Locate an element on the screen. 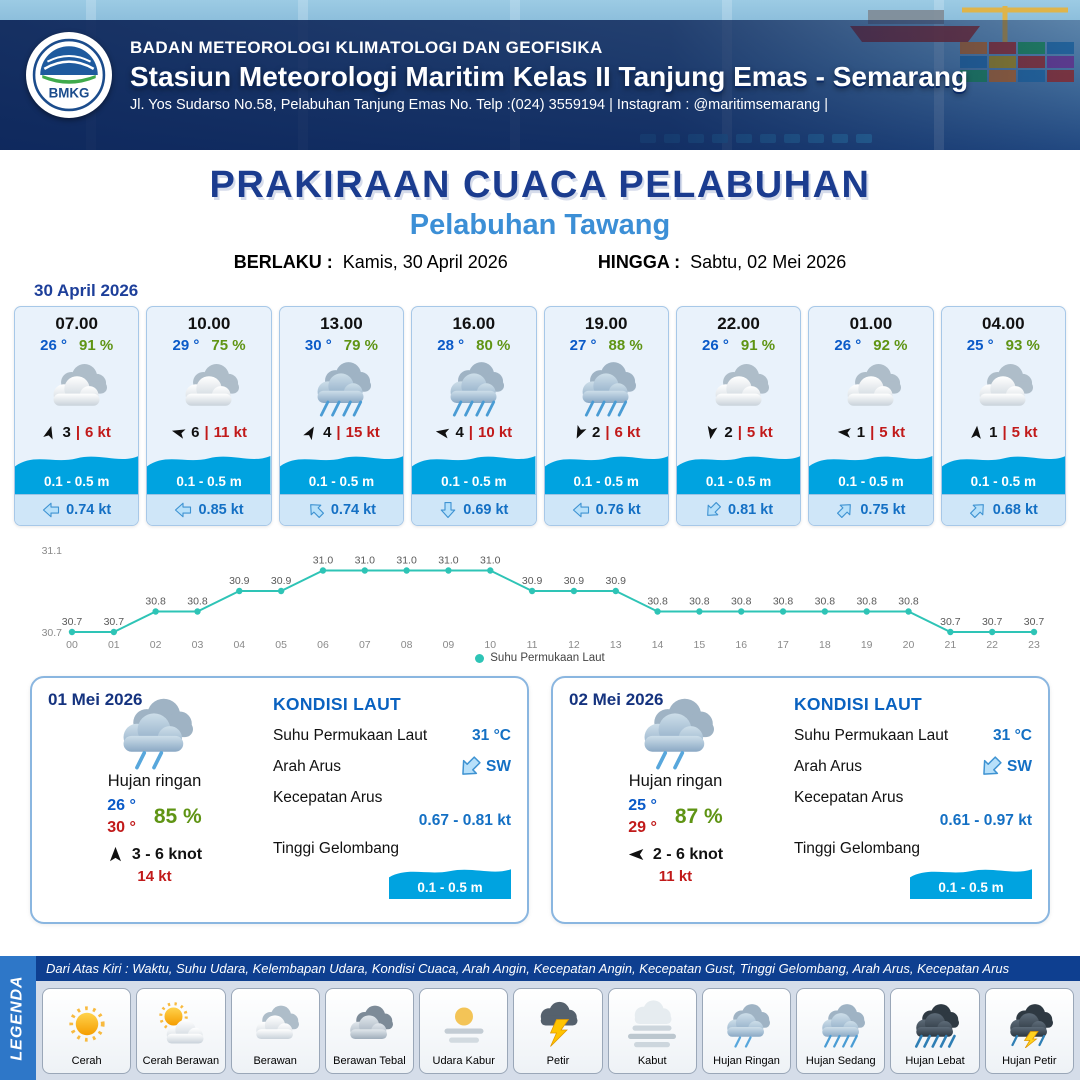 Image resolution: width=1080 pixels, height=1080 pixels. humidity: 92 % is located at coordinates (890, 345).